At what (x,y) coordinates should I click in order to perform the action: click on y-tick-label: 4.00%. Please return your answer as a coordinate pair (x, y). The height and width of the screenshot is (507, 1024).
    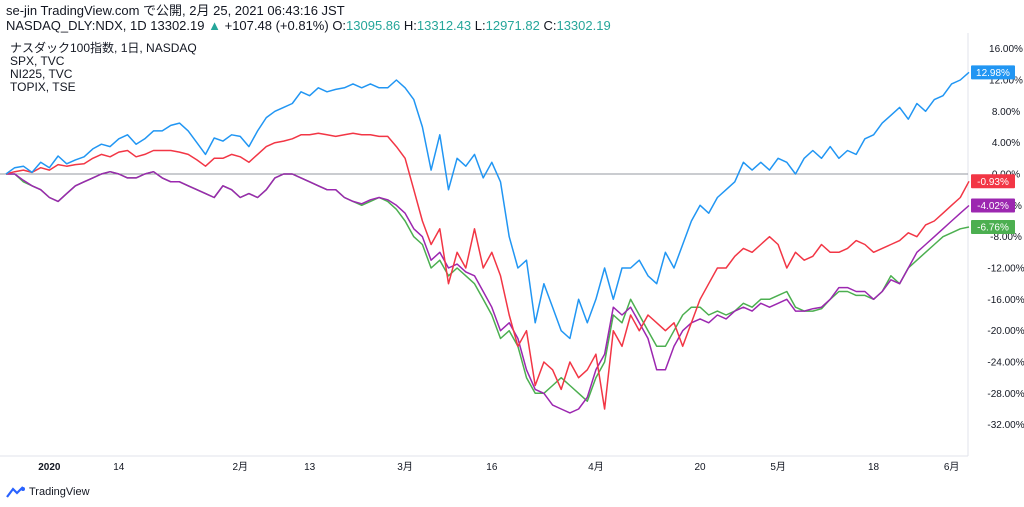
    Looking at the image, I should click on (1006, 143).